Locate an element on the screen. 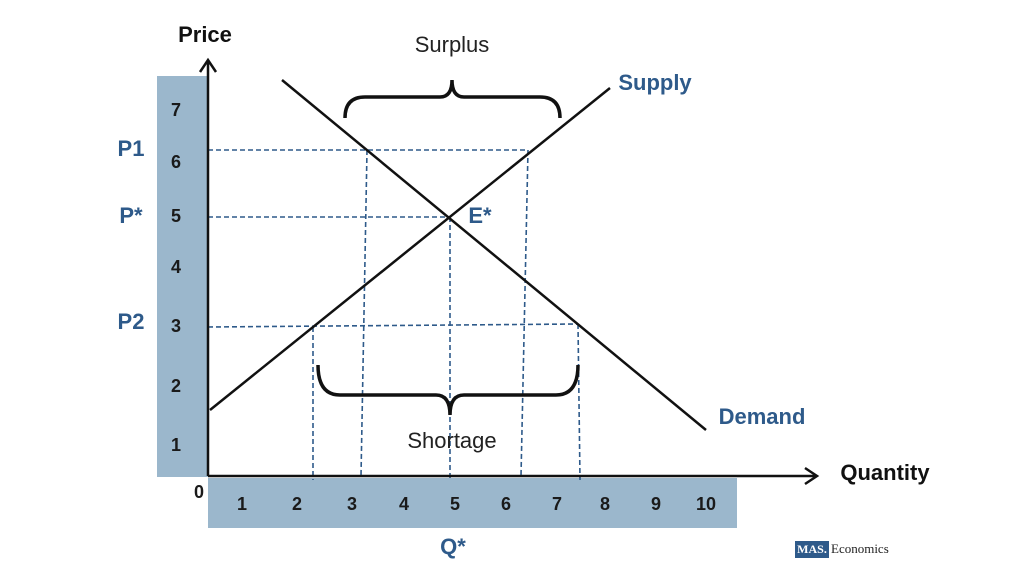 The image size is (1024, 575). x-tick-label: 10 is located at coordinates (706, 504).